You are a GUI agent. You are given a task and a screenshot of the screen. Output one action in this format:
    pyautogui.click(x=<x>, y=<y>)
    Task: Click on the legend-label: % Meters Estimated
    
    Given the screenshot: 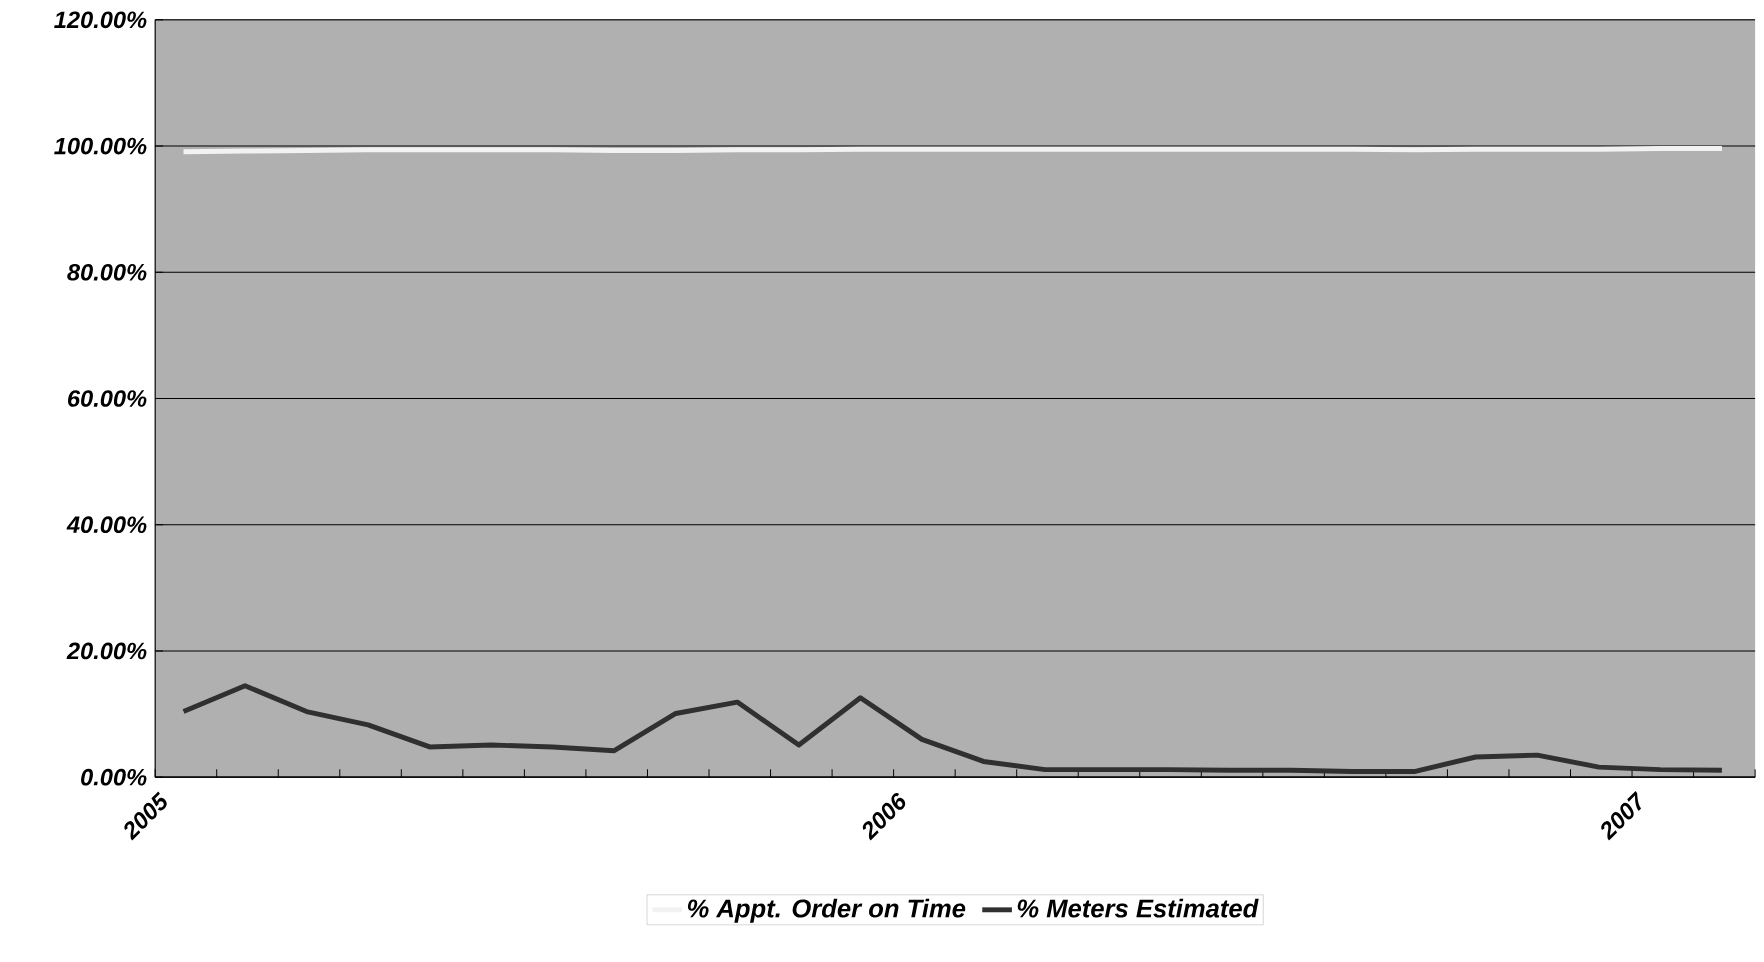 What is the action you would take?
    pyautogui.click(x=1138, y=908)
    